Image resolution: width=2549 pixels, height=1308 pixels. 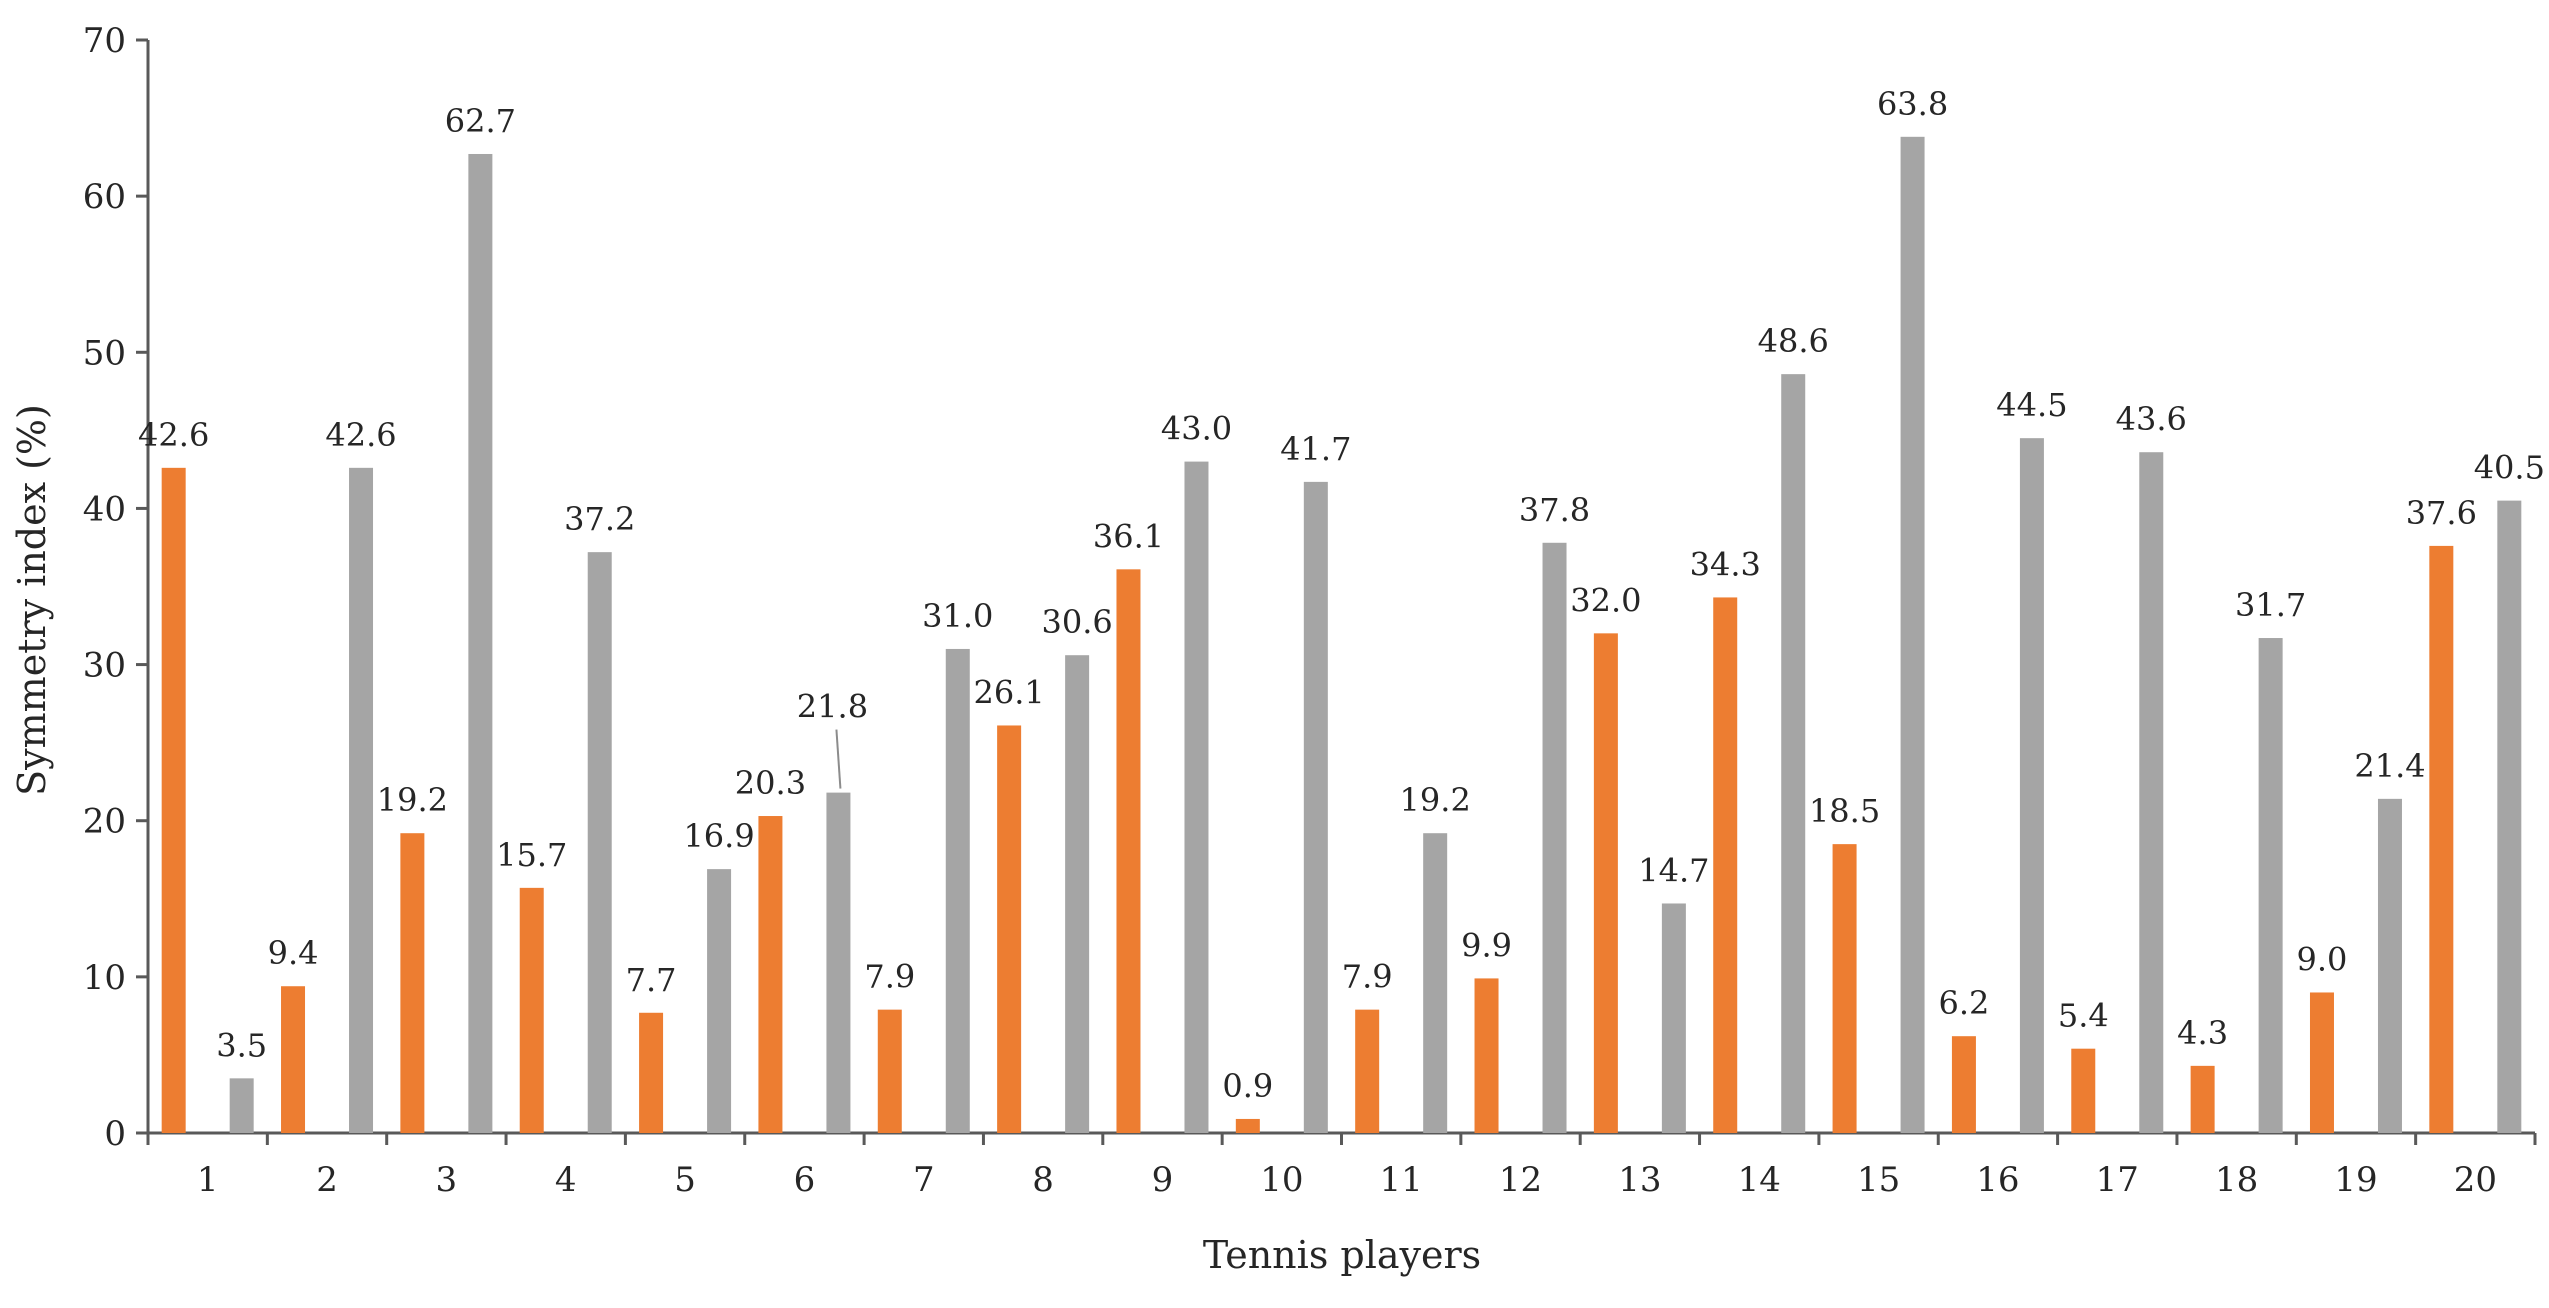 What do you see at coordinates (1605, 600) in the screenshot?
I see `data-label: 32.0` at bounding box center [1605, 600].